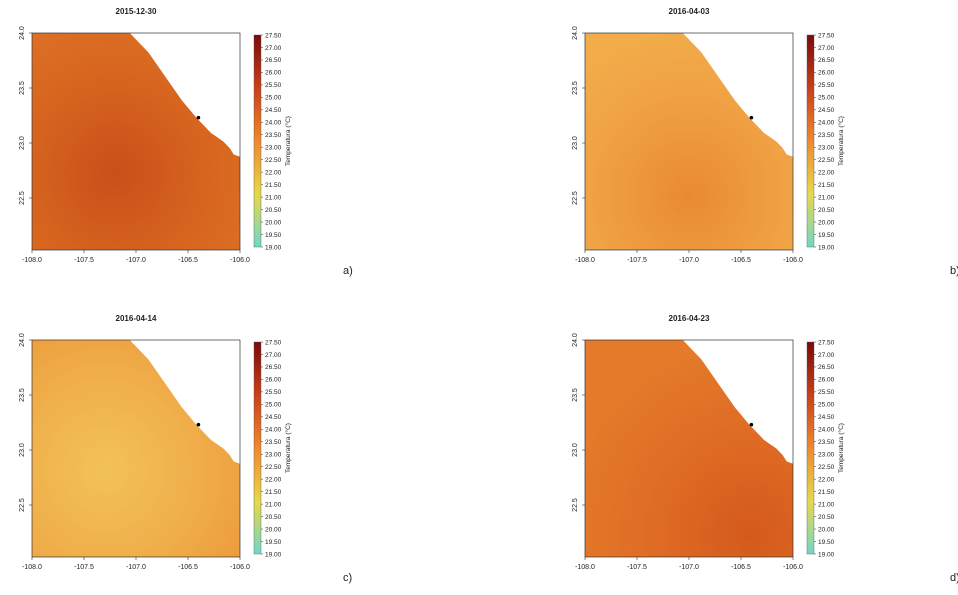 The image size is (958, 595). Describe the element at coordinates (348, 271) in the screenshot. I see `panel-letter: a)` at that location.